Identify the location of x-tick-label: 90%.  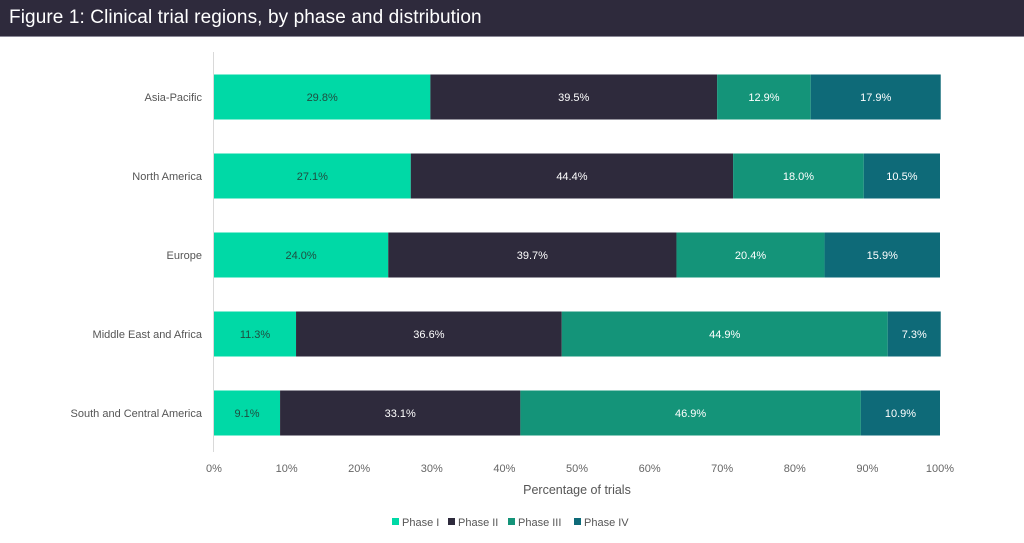
(867, 469).